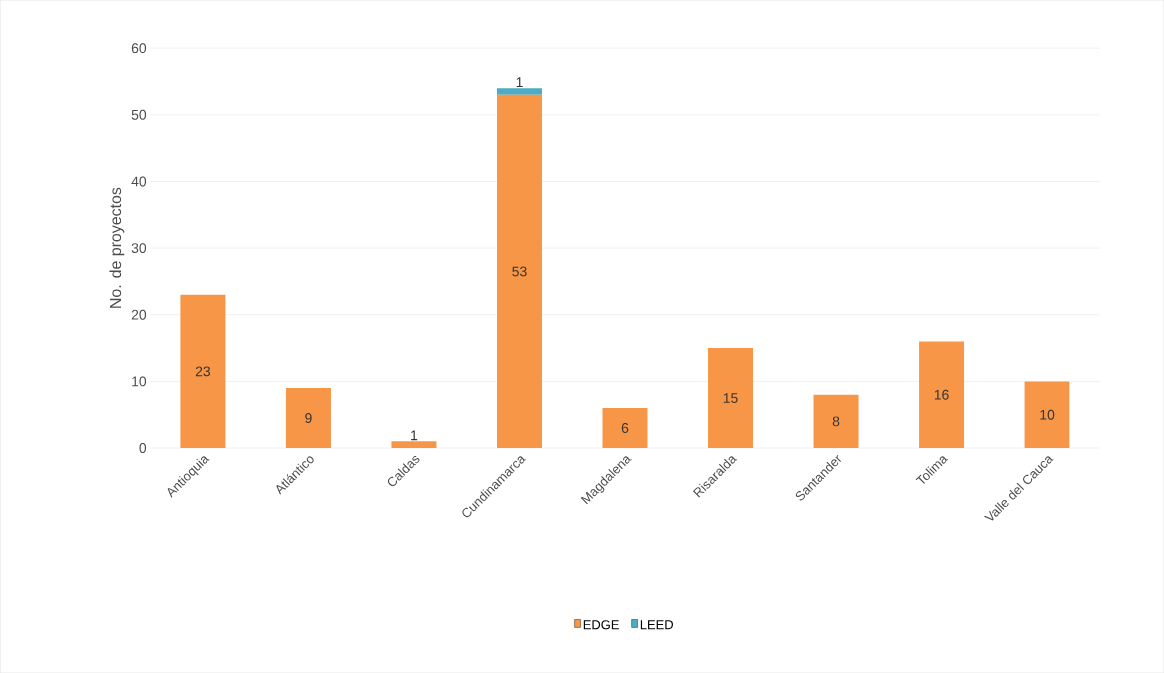 Image resolution: width=1164 pixels, height=673 pixels. Describe the element at coordinates (601, 625) in the screenshot. I see `legend-label: EDGE` at that location.